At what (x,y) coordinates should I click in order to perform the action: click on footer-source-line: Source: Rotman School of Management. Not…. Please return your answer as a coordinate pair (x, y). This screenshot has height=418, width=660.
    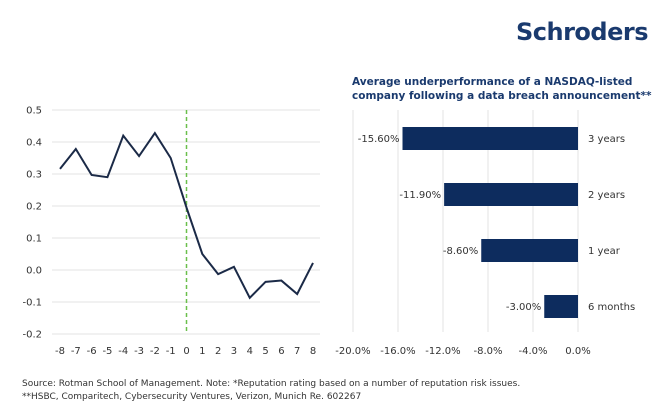
    Looking at the image, I should click on (271, 384).